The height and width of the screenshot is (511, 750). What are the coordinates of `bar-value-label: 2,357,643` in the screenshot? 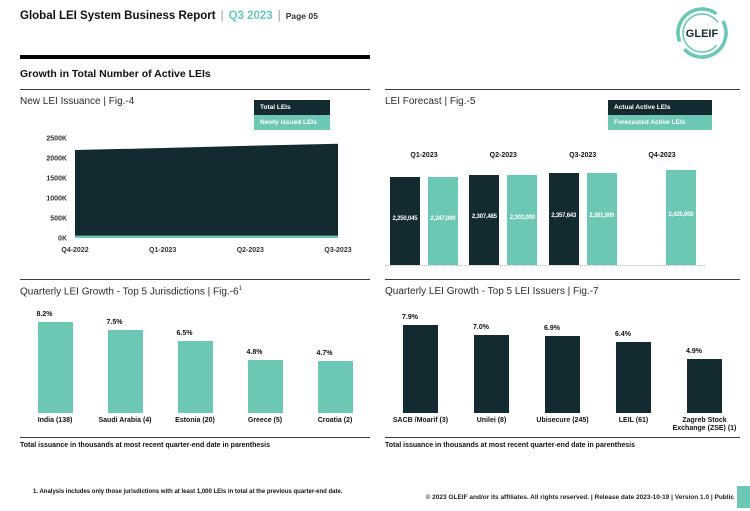 It's located at (564, 216).